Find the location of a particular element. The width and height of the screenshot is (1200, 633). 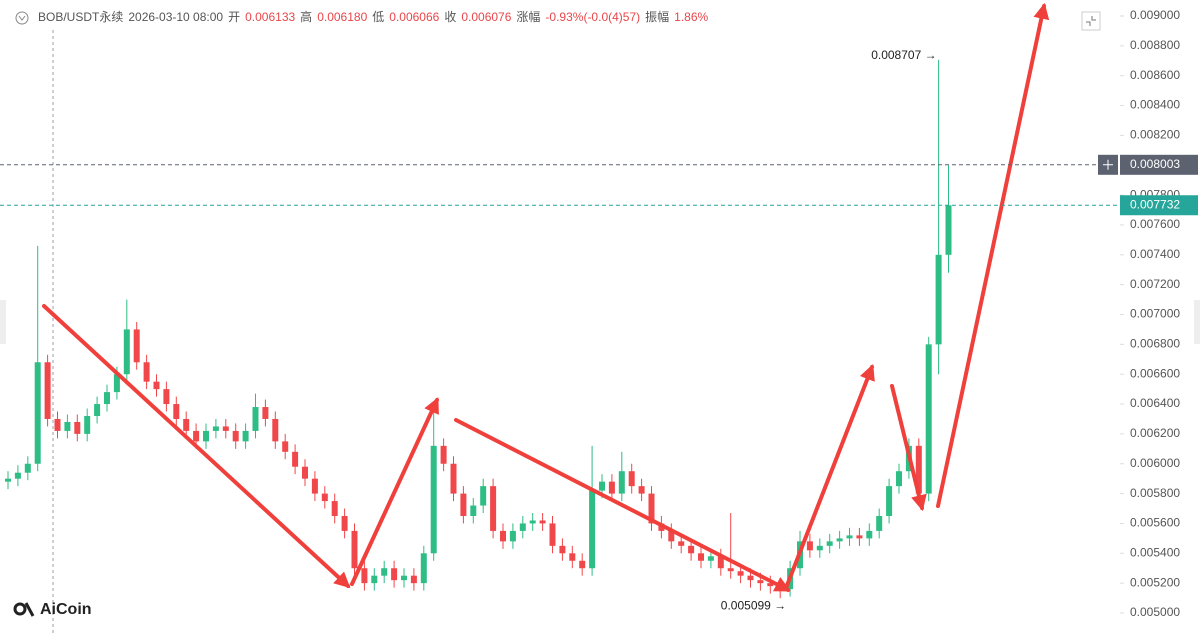

y-tick-label: 0.007000 is located at coordinates (1155, 314).